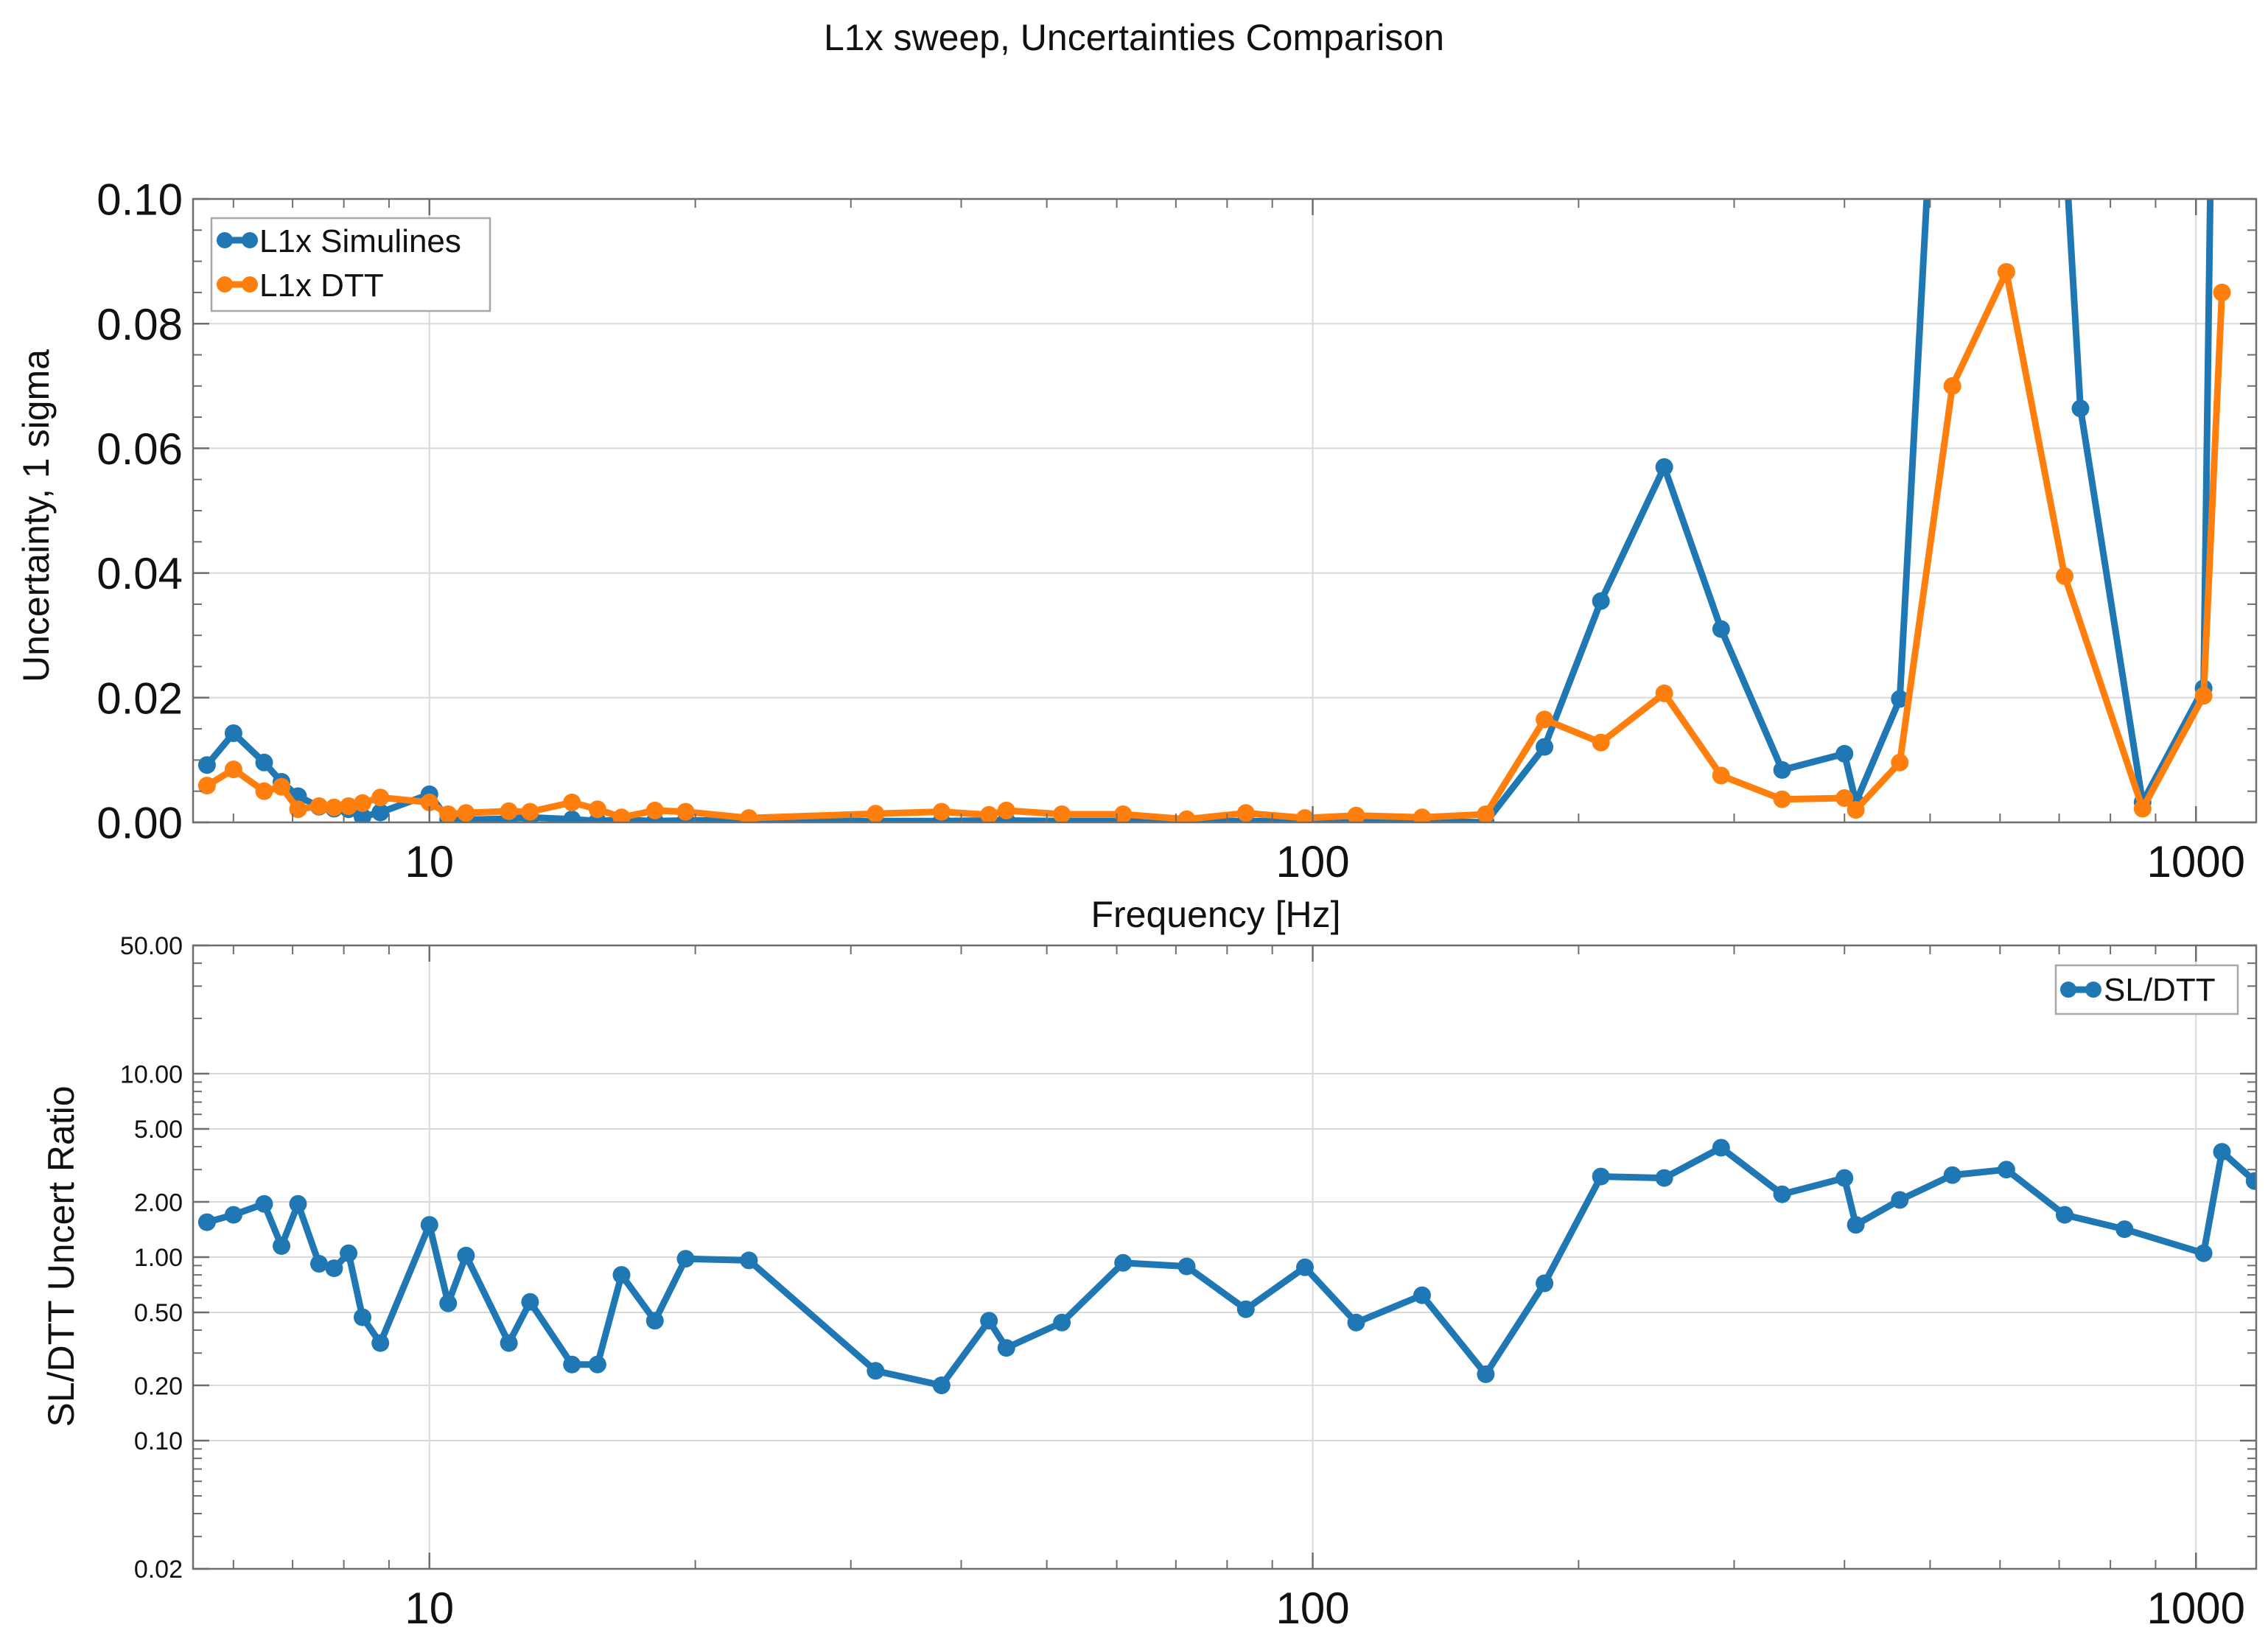 This screenshot has width=2268, height=1644. Describe the element at coordinates (158, 1313) in the screenshot. I see `y-tick-label: 0.50` at that location.